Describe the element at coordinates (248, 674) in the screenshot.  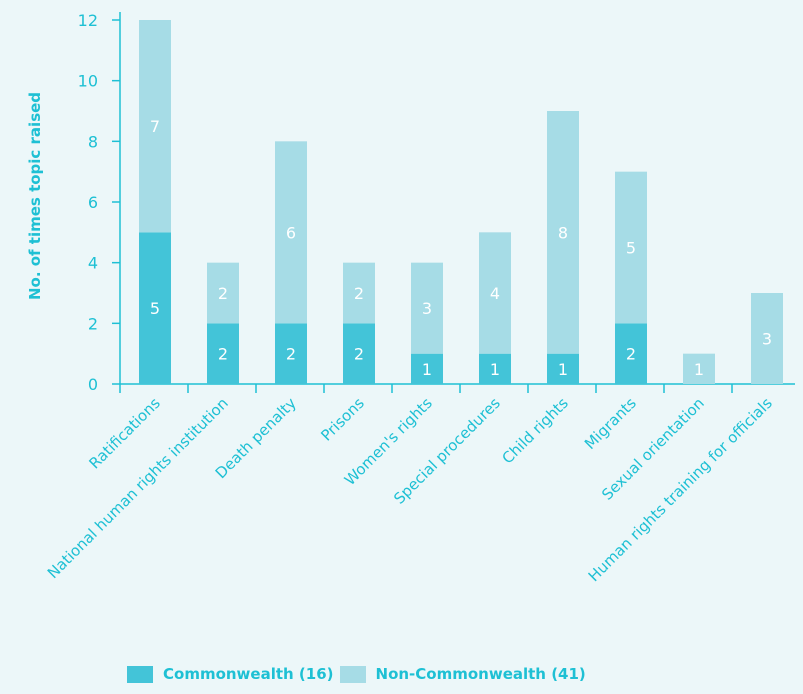
I see `legend-label-commonwealth: Commonwealth (16)` at that location.